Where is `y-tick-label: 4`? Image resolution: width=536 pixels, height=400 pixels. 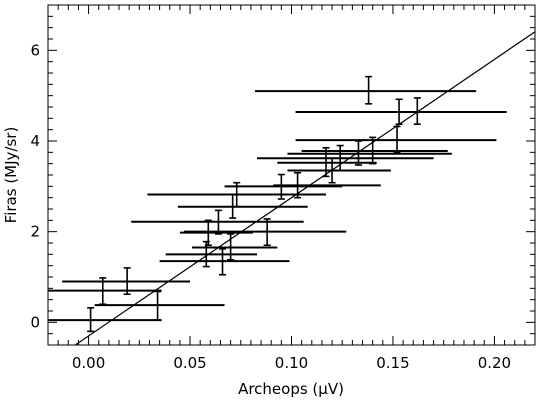 y-tick-label: 4 is located at coordinates (35, 141).